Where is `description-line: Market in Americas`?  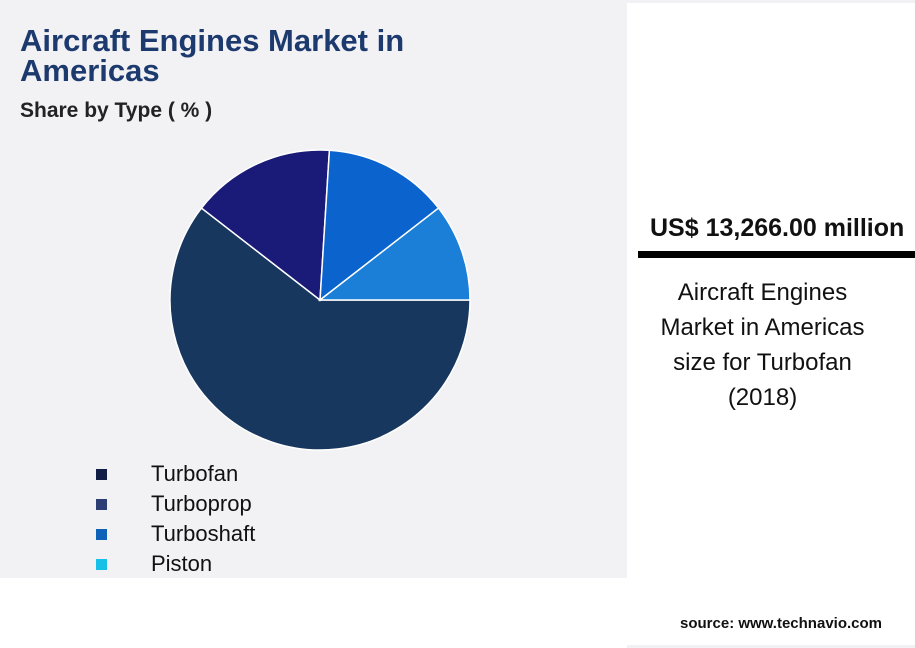
description-line: Market in Americas is located at coordinates (762, 327).